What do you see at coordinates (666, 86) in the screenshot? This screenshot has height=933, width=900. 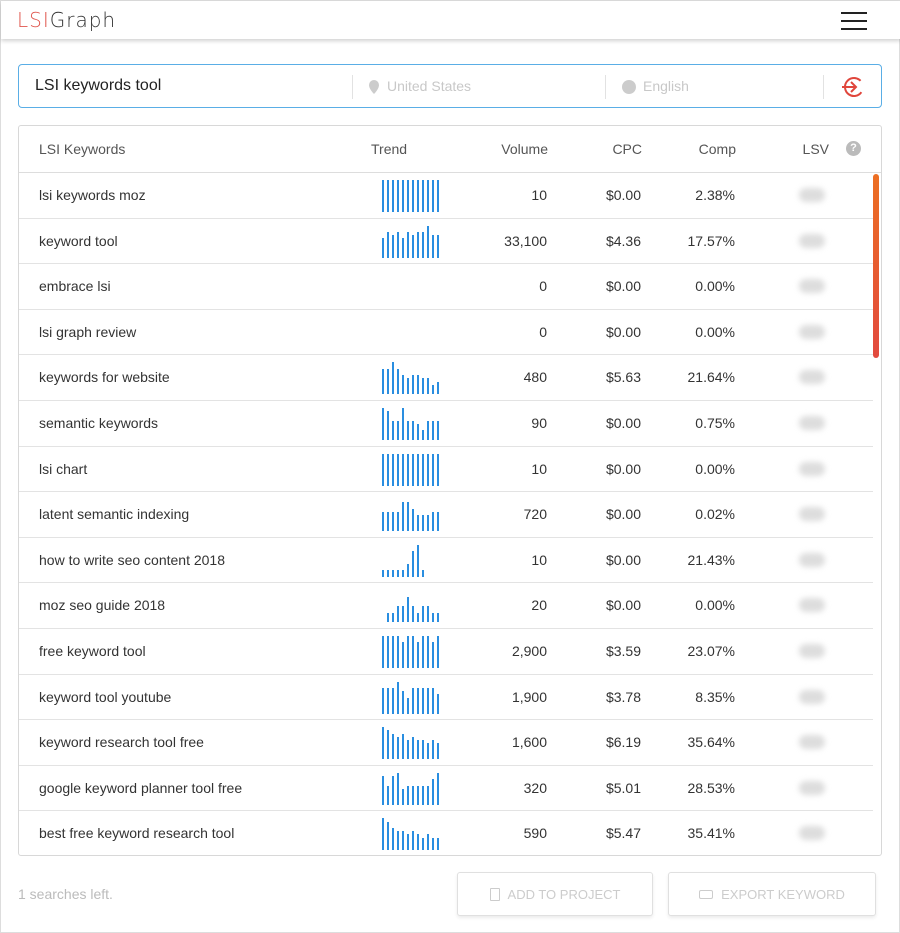 I see `language-input: English` at bounding box center [666, 86].